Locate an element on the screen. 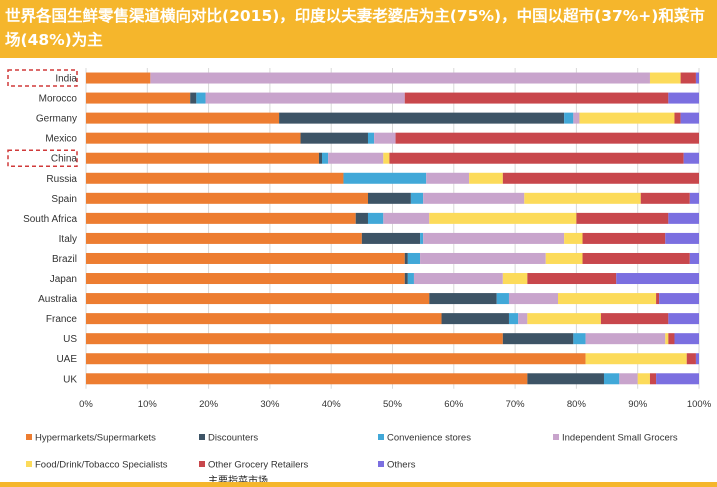  x-tick-label: 0% is located at coordinates (86, 404).